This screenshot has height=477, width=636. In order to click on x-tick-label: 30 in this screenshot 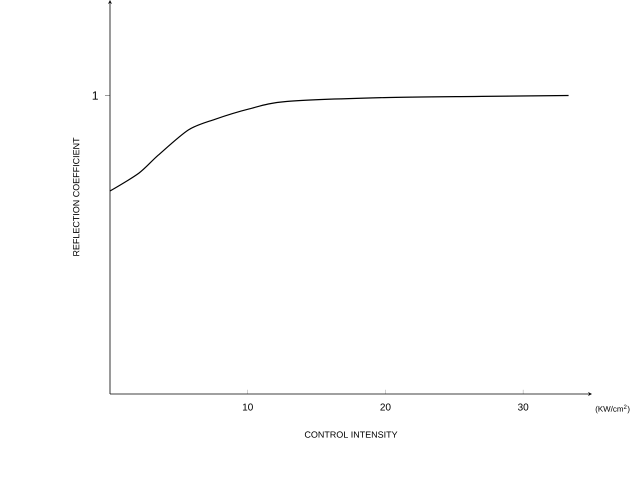, I will do `click(523, 407)`.